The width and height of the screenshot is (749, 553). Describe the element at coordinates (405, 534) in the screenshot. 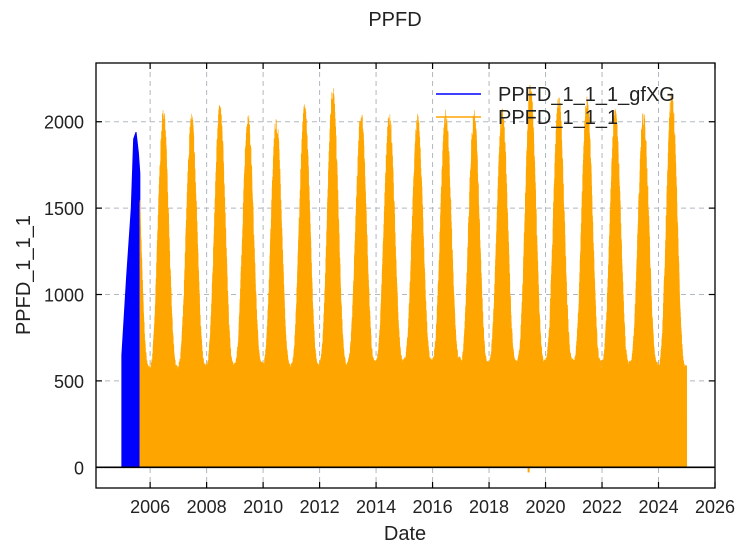

I see `x-axis-label: Date` at that location.